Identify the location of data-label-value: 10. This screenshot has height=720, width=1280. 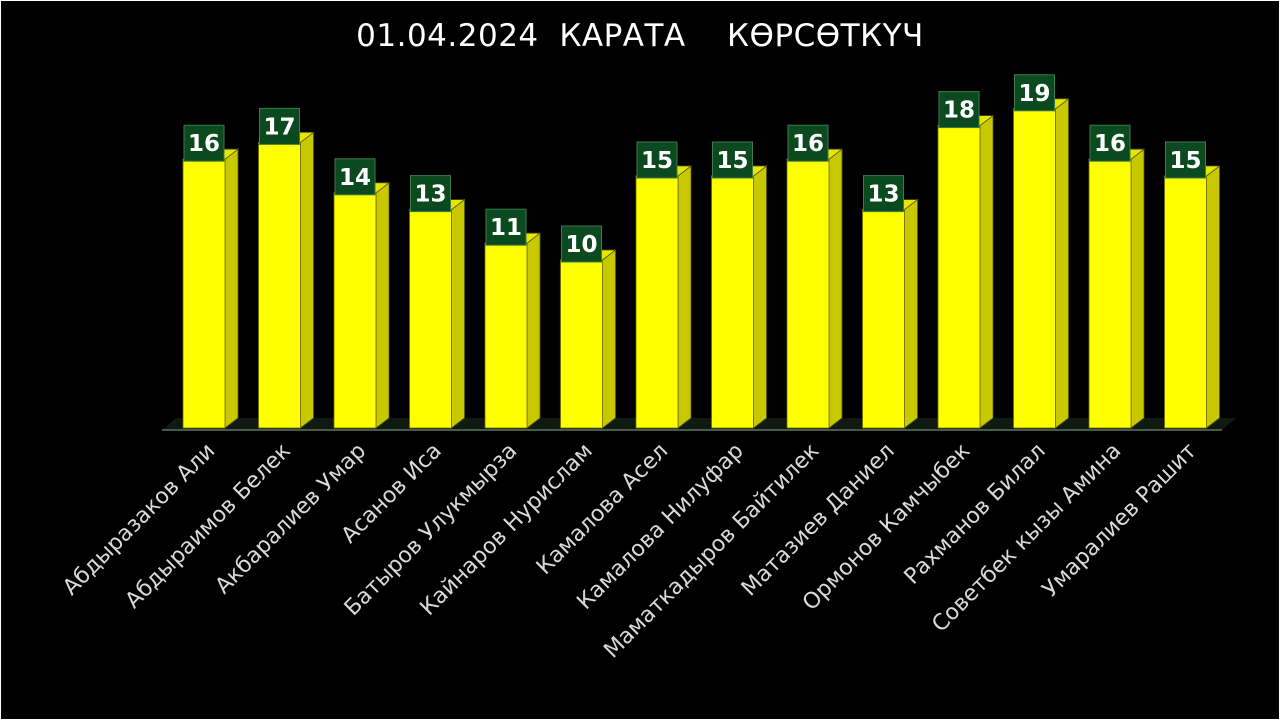
(581, 245).